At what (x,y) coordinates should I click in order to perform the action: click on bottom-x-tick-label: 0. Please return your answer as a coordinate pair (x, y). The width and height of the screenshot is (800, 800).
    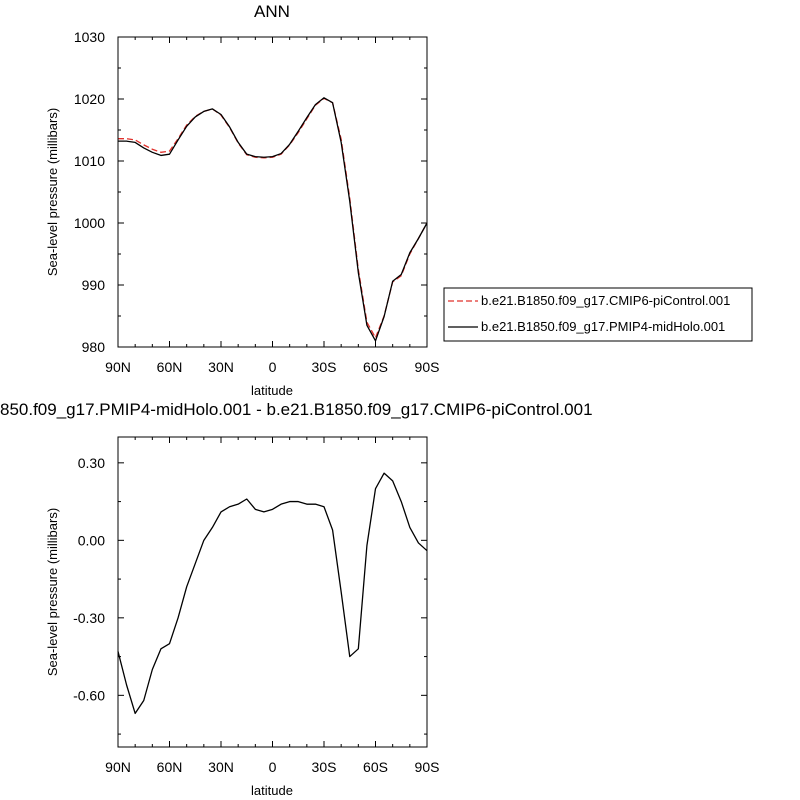
    Looking at the image, I should click on (273, 767).